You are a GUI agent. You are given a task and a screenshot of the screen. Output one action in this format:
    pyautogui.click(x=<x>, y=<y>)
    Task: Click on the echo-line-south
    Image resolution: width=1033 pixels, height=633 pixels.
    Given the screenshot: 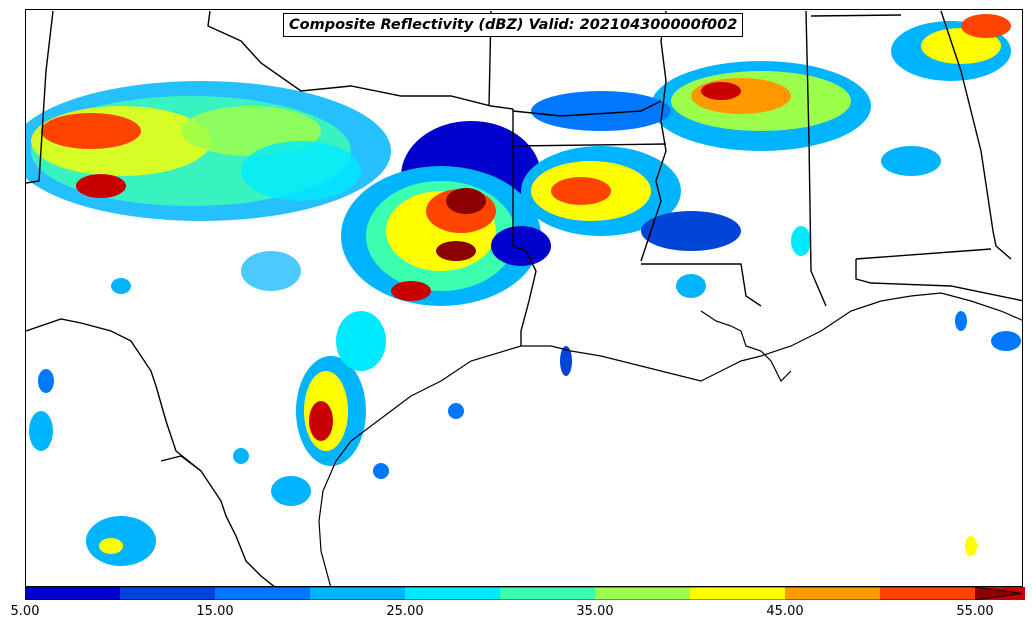 What is the action you would take?
    pyautogui.click(x=236, y=438)
    